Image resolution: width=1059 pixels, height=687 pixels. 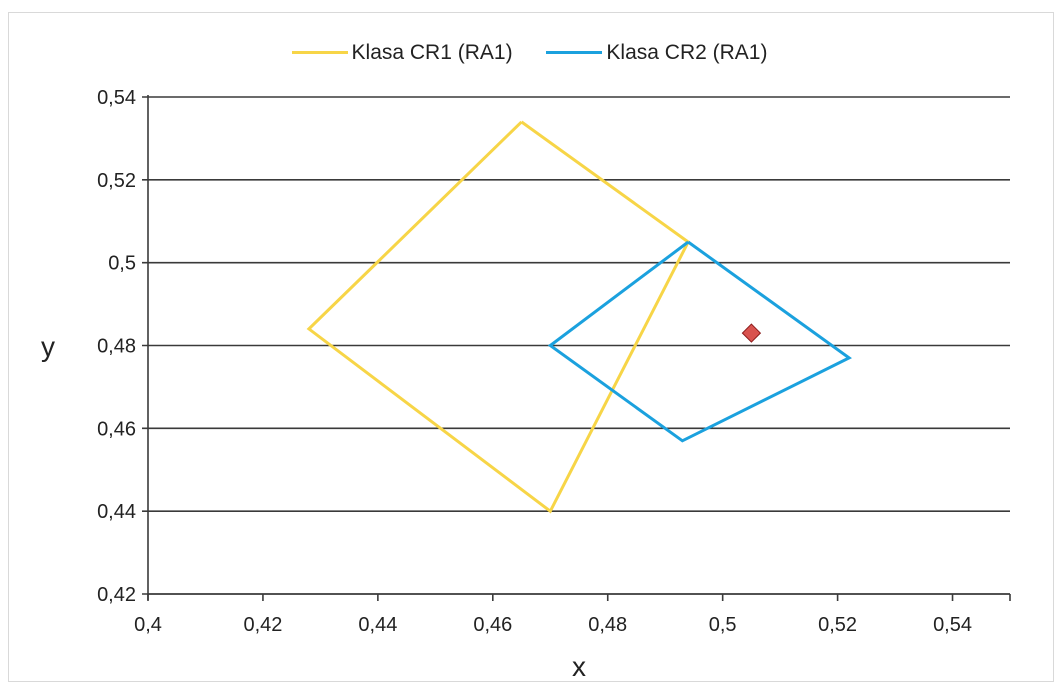 I want to click on legend-item-cr1: Klasa CR1 (RA1), so click(x=402, y=52).